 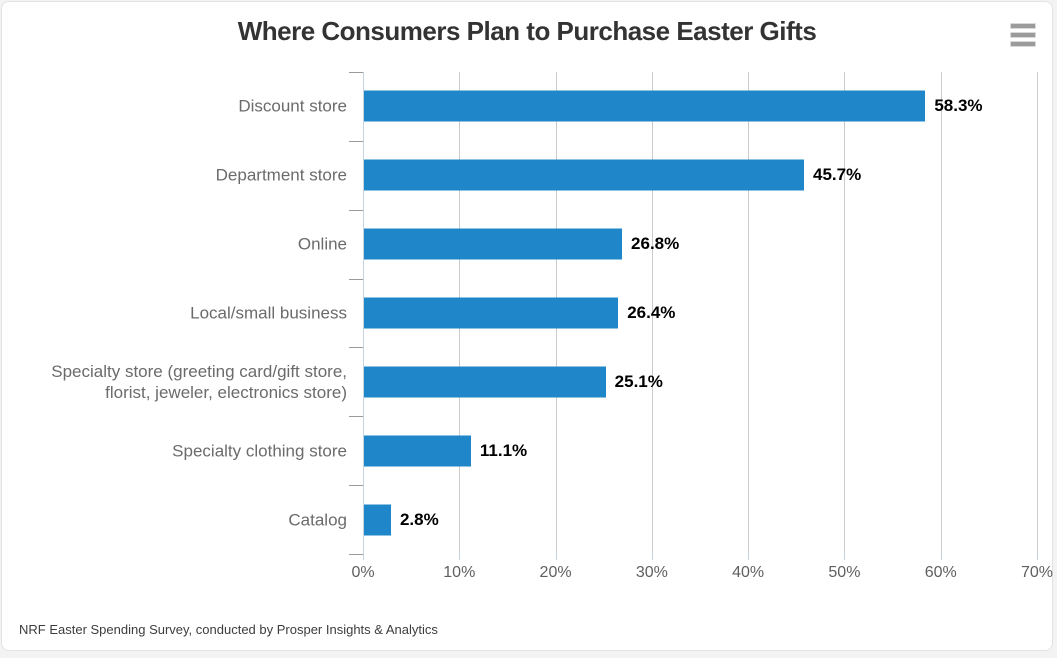 What do you see at coordinates (363, 313) in the screenshot?
I see `y-axis-line` at bounding box center [363, 313].